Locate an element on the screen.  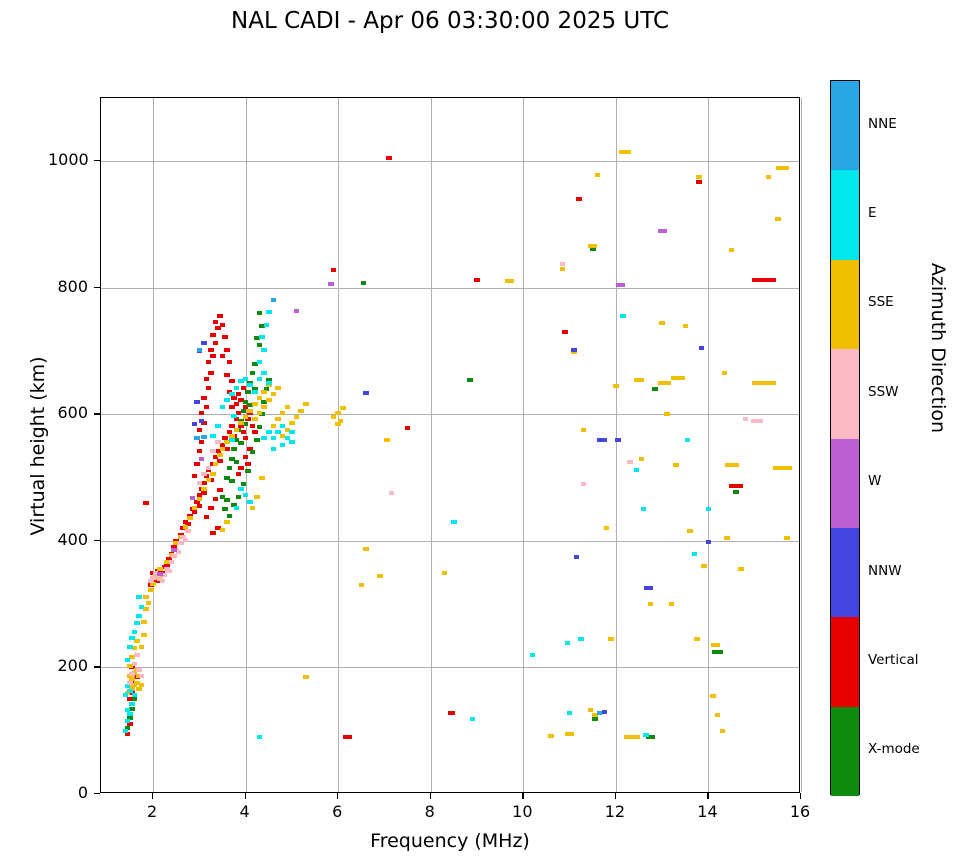
chart-title: NAL CADI - Apr 06 03:30:00 2025 UTC is located at coordinates (450, 21).